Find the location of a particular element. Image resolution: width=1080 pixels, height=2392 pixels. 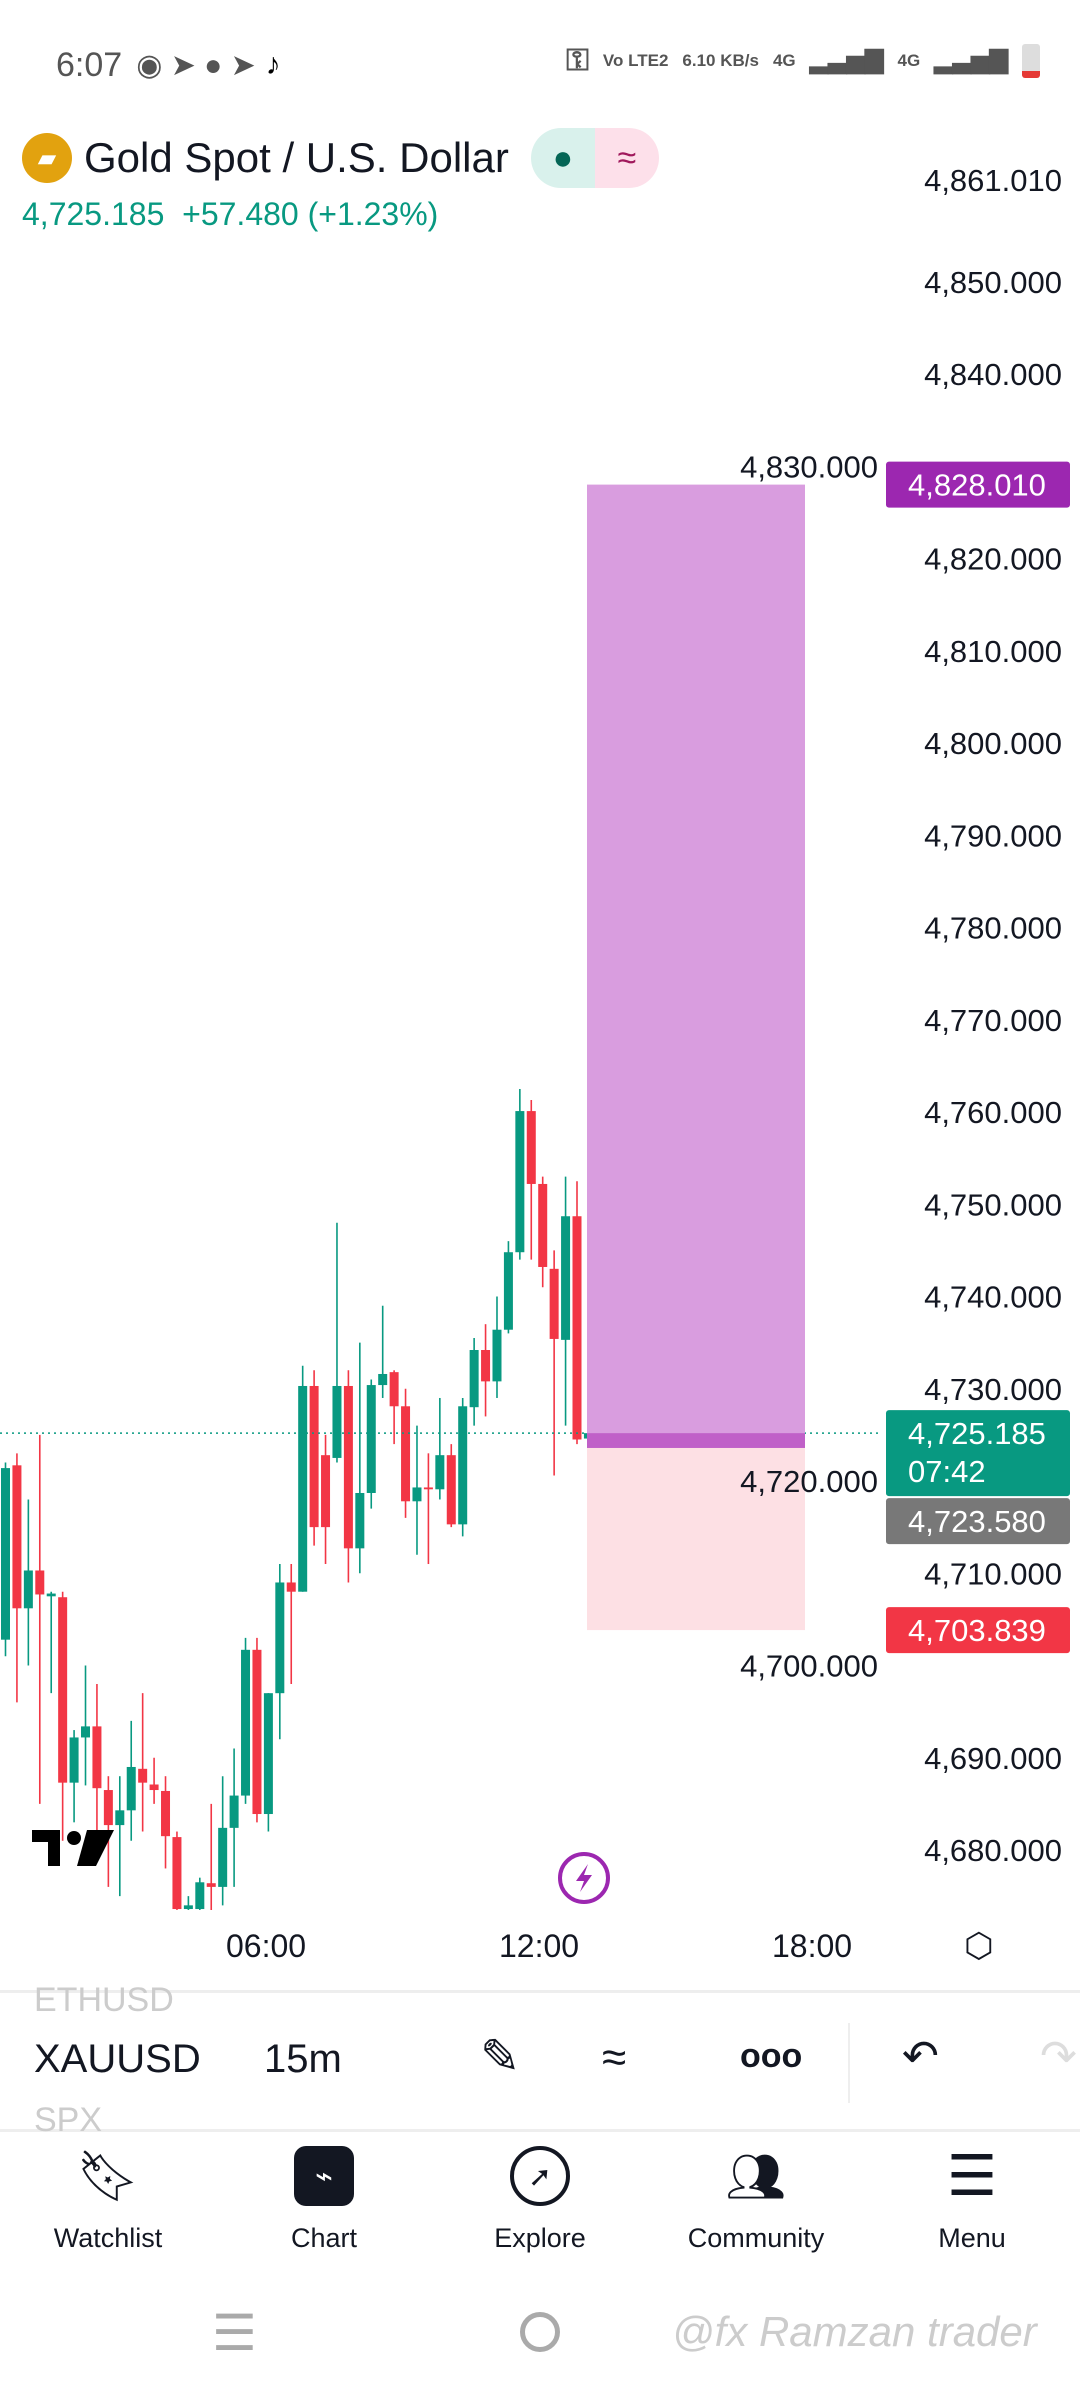

nav-chart: ⌁ Chart is located at coordinates (324, 2199).